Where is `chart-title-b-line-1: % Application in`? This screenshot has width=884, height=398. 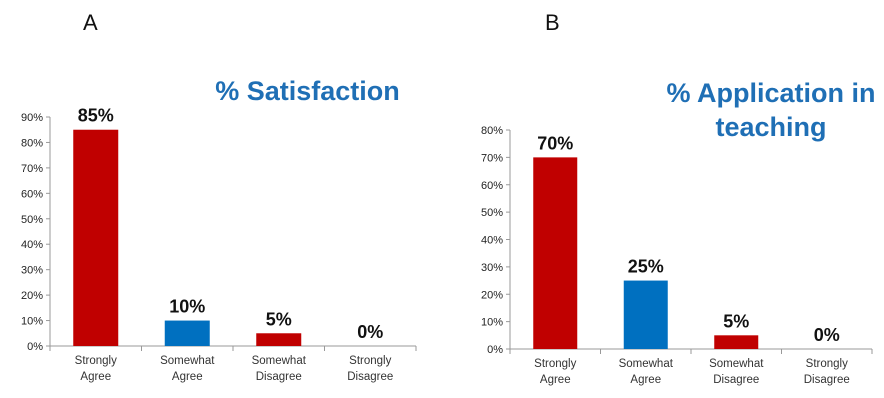
chart-title-b-line-1: % Application in is located at coordinates (771, 93).